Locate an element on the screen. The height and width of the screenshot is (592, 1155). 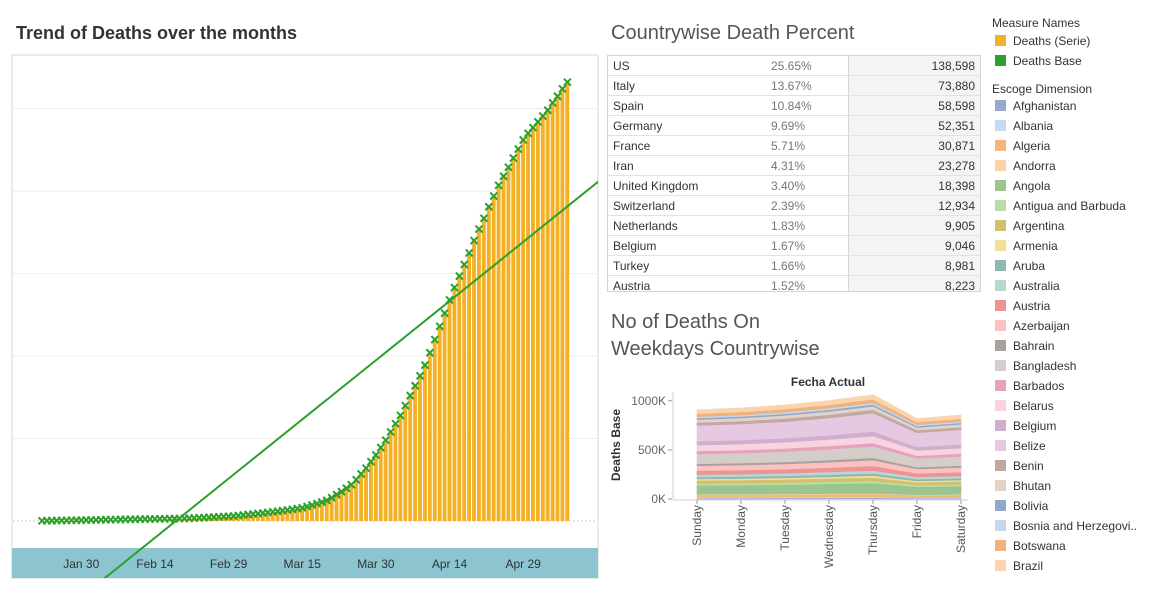
table-cell: 1.52% is located at coordinates (807, 283).